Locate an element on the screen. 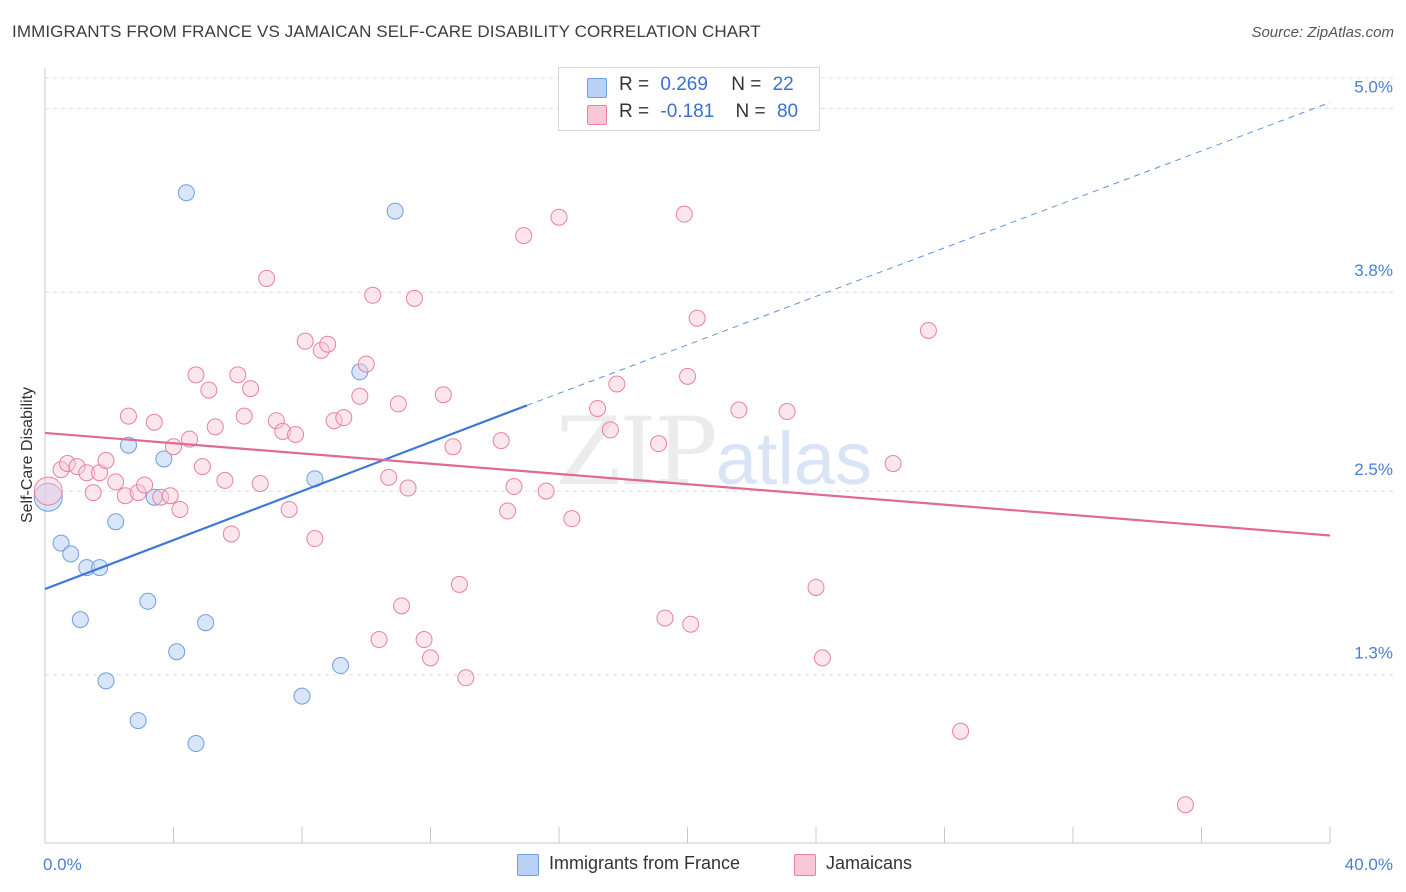  n-label: N = is located at coordinates (750, 111).